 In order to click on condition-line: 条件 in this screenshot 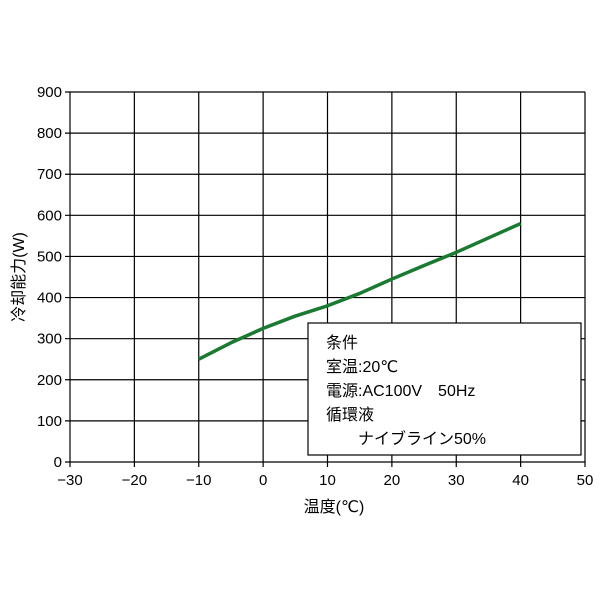, I will do `click(342, 343)`.